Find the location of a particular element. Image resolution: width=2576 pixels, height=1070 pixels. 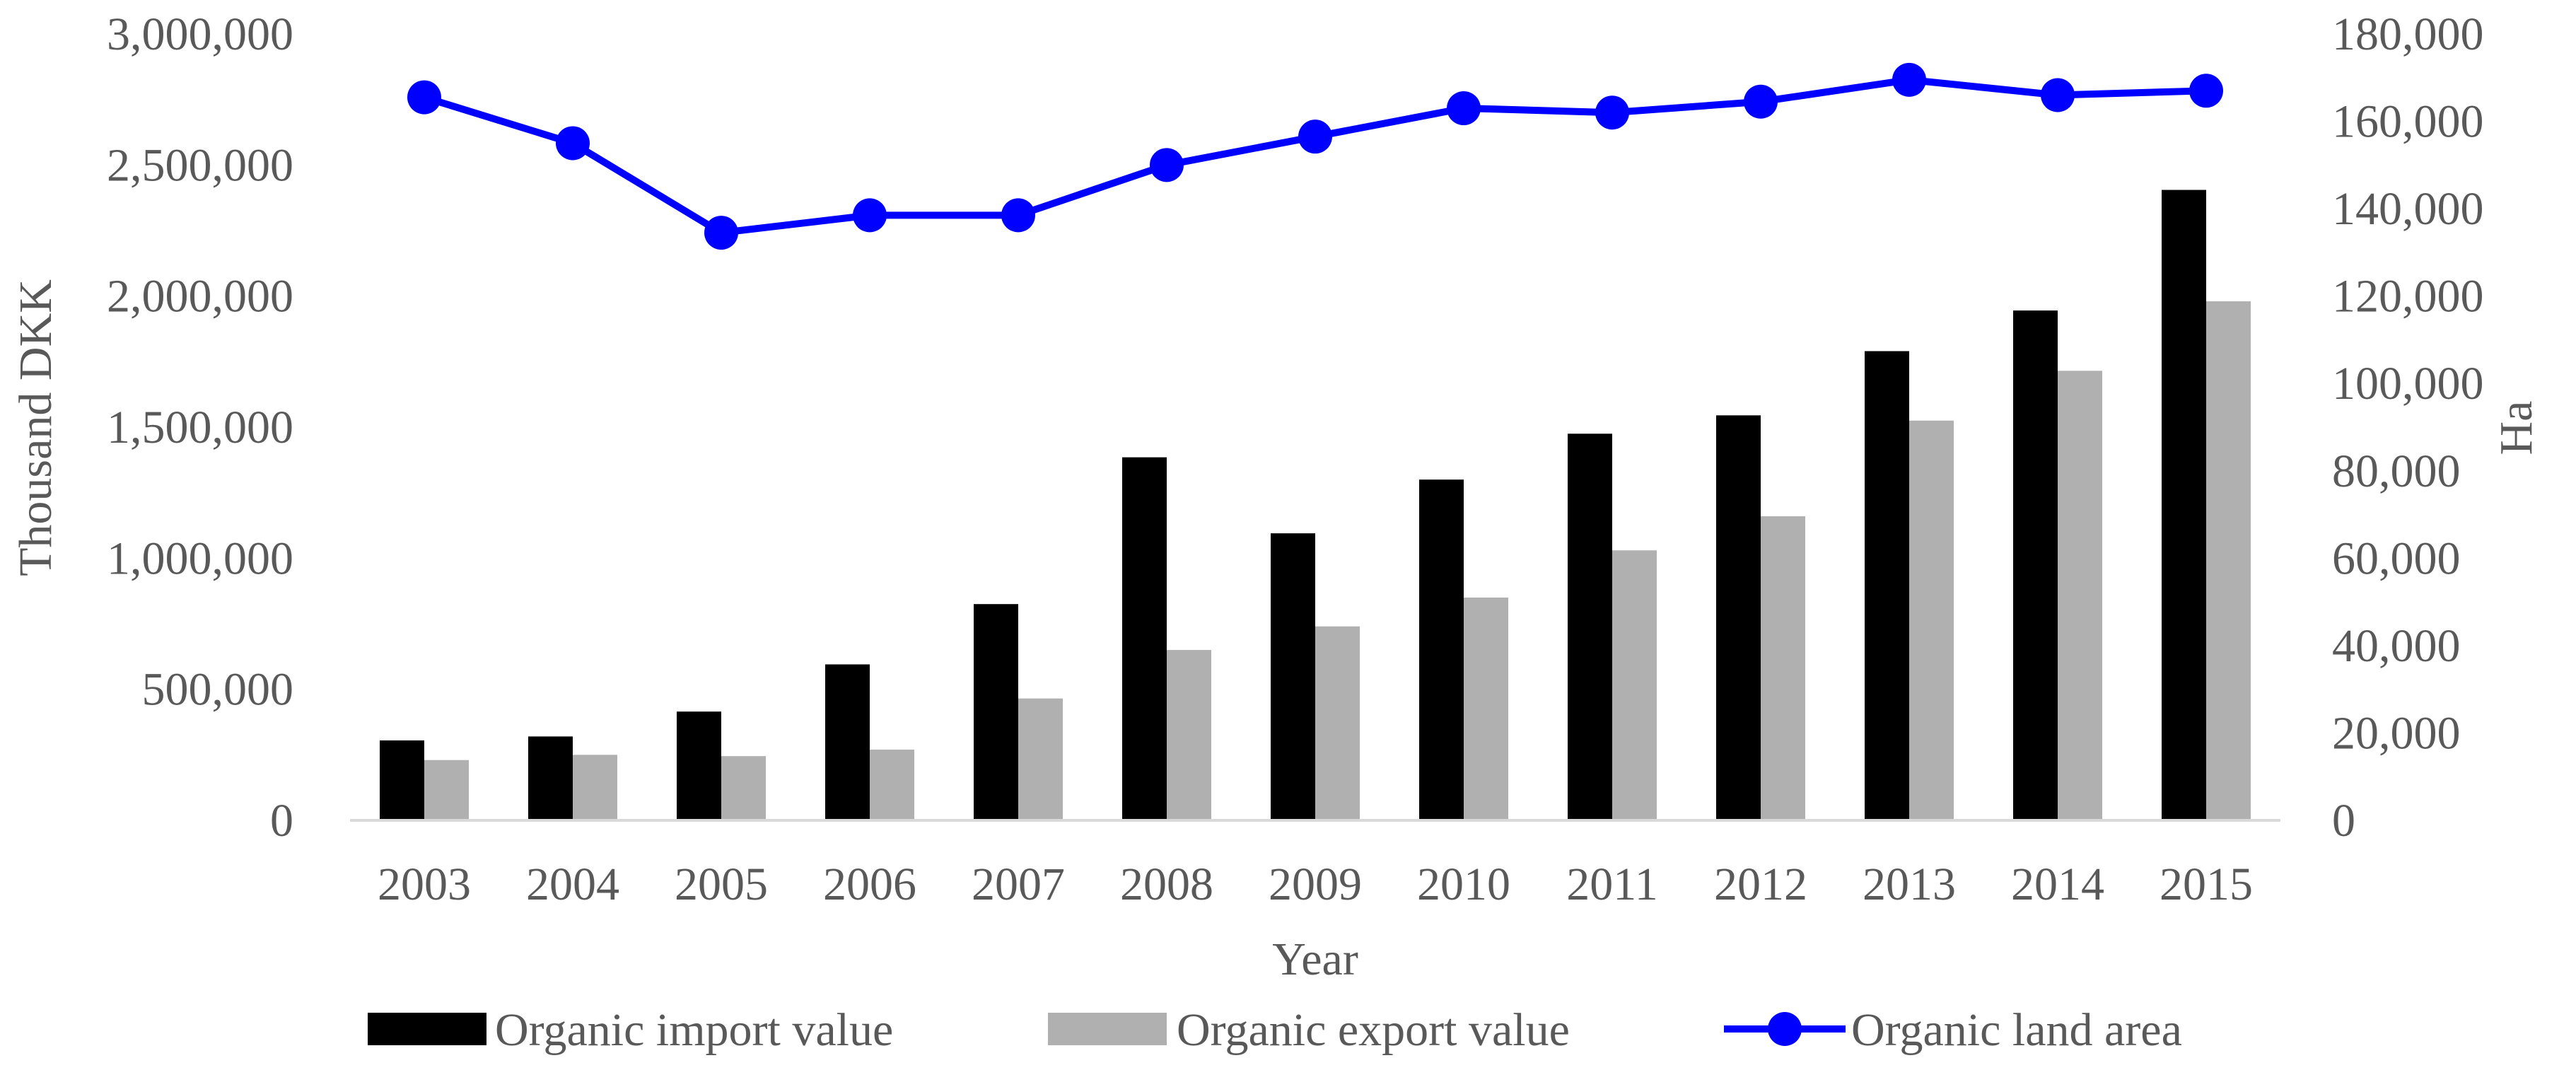

bar-export-2008 is located at coordinates (1189, 735).